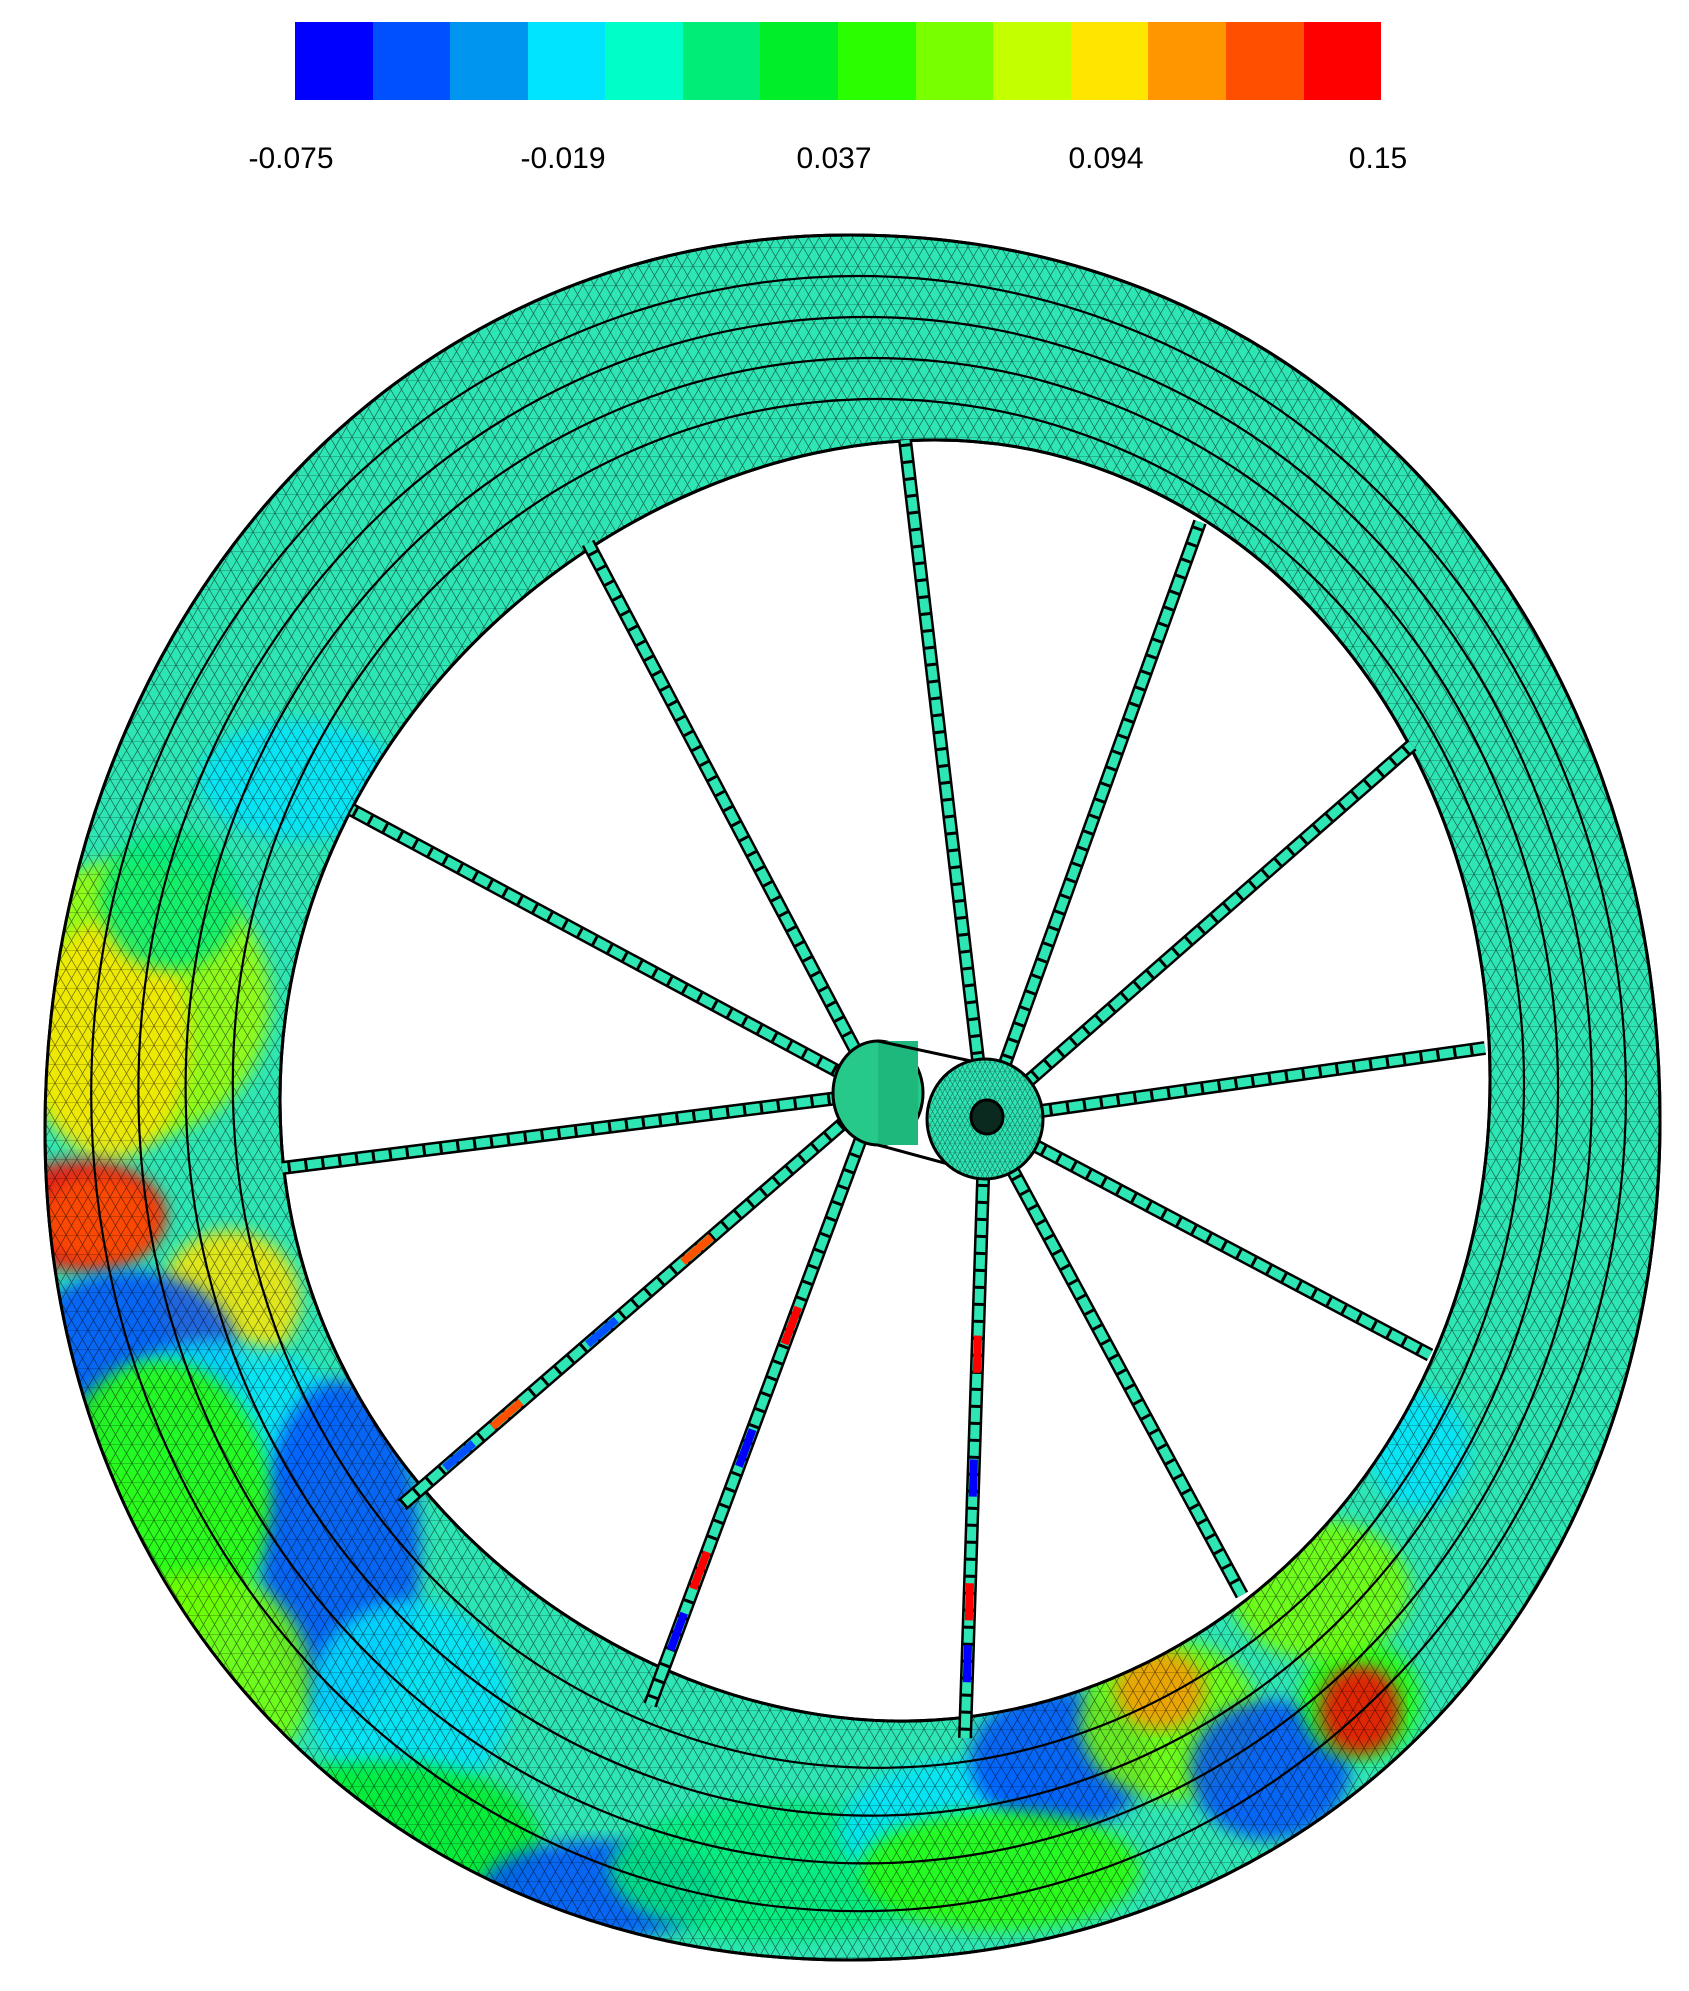  What do you see at coordinates (1106, 158) in the screenshot?
I see `colorbar-label-3: 0.094` at bounding box center [1106, 158].